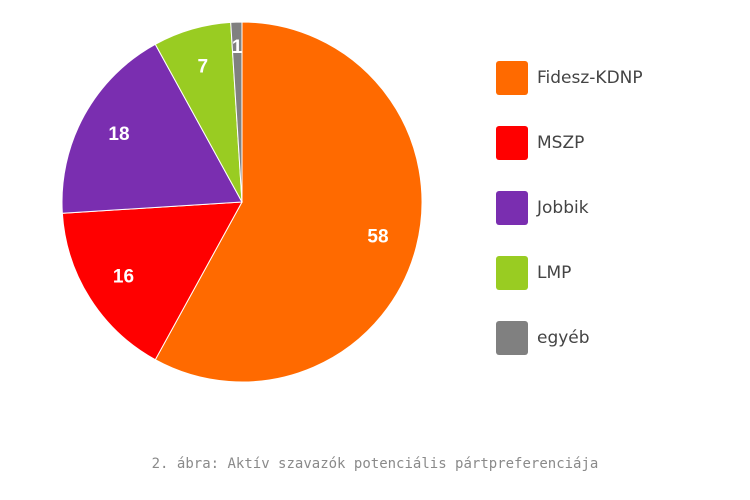 This screenshot has height=500, width=750. What do you see at coordinates (118, 134) in the screenshot?
I see `pie-value-label-jobbik: 18` at bounding box center [118, 134].